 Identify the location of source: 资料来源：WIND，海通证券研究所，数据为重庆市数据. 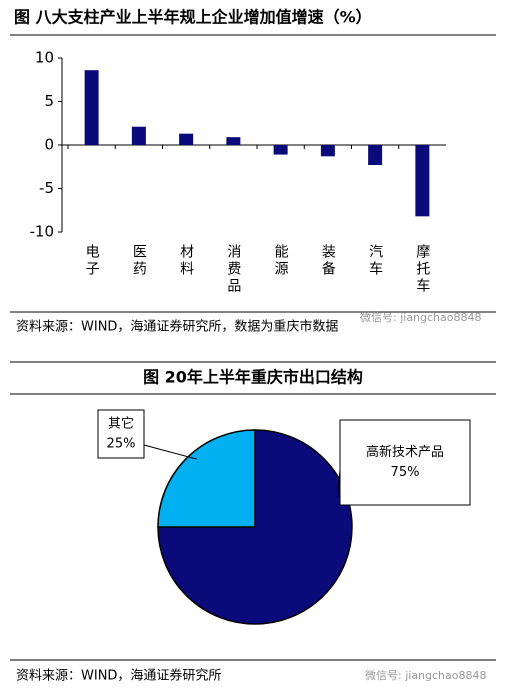
(177, 327).